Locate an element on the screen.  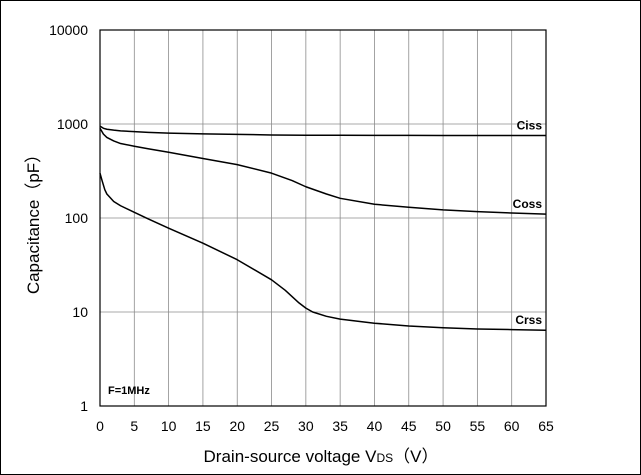
x-tick-0: 0 is located at coordinates (100, 426).